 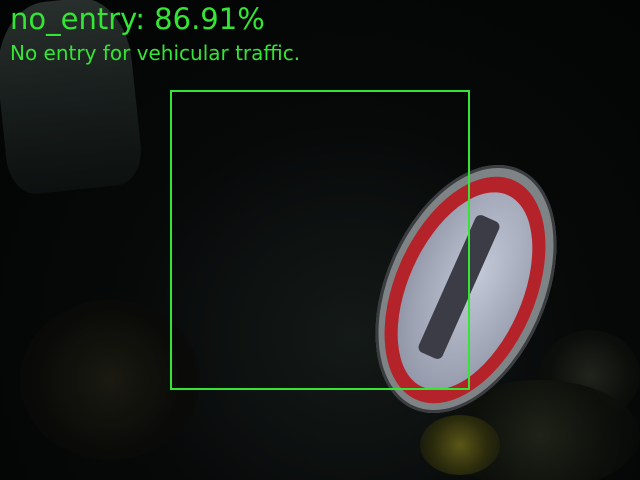 I want to click on detection-label: no_entry: 86.91%, so click(x=137, y=19).